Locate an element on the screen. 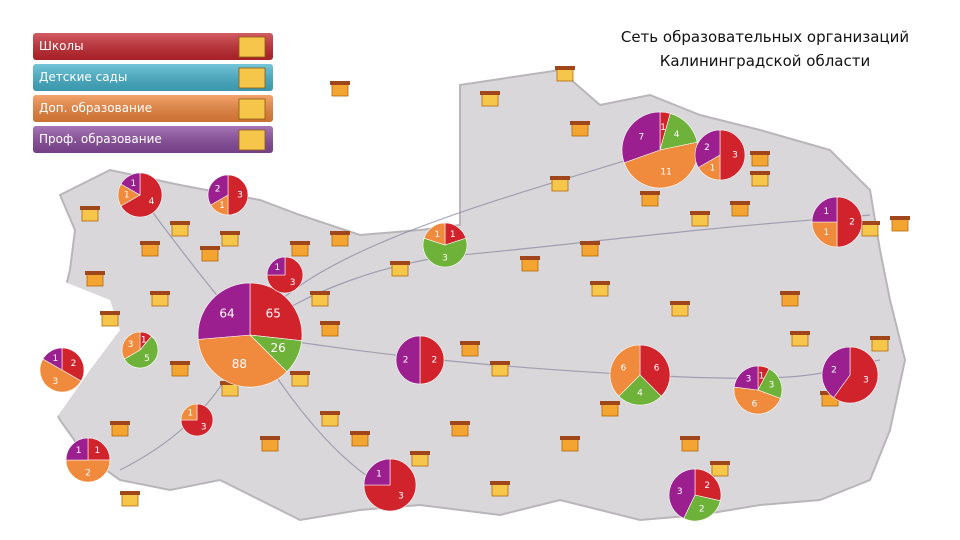 The height and width of the screenshot is (540, 960). pie-label: 6 is located at coordinates (657, 369).